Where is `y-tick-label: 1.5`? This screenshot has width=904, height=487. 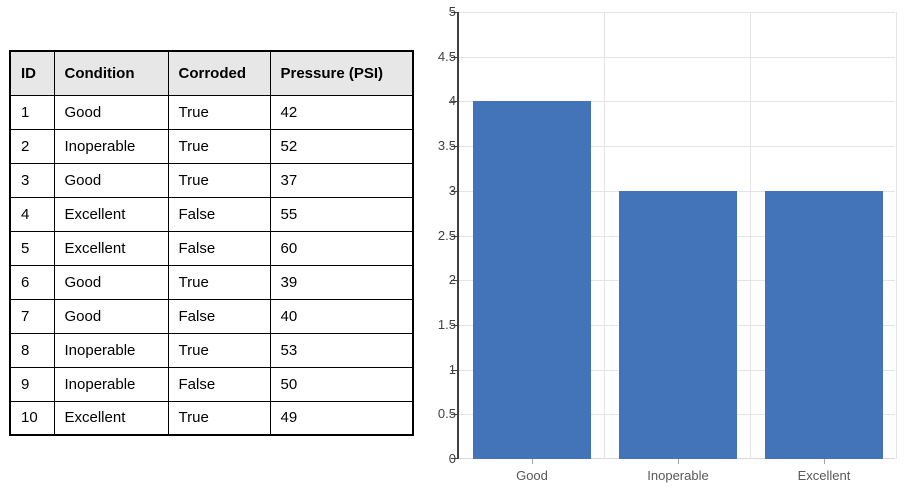
y-tick-label: 1.5 is located at coordinates (446, 324).